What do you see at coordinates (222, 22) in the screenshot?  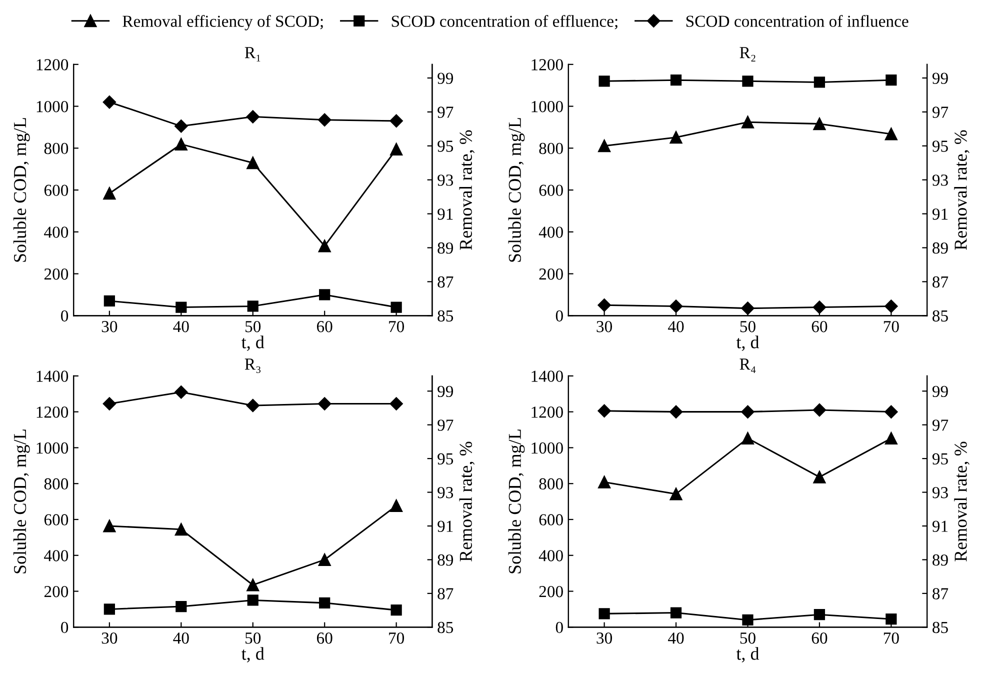 I see `legend-label: Removal efficiency of SCOD;` at bounding box center [222, 22].